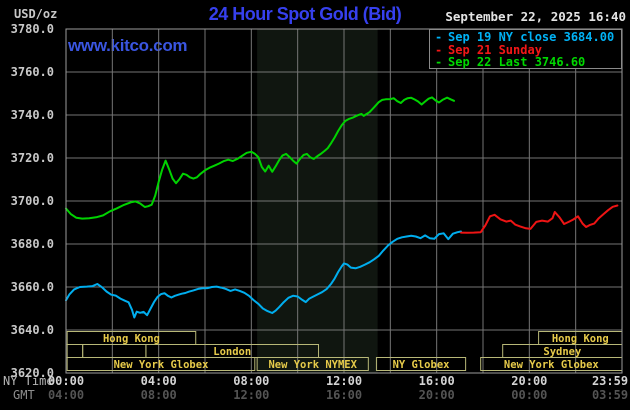  I want to click on session-label: Sydney, so click(562, 352).